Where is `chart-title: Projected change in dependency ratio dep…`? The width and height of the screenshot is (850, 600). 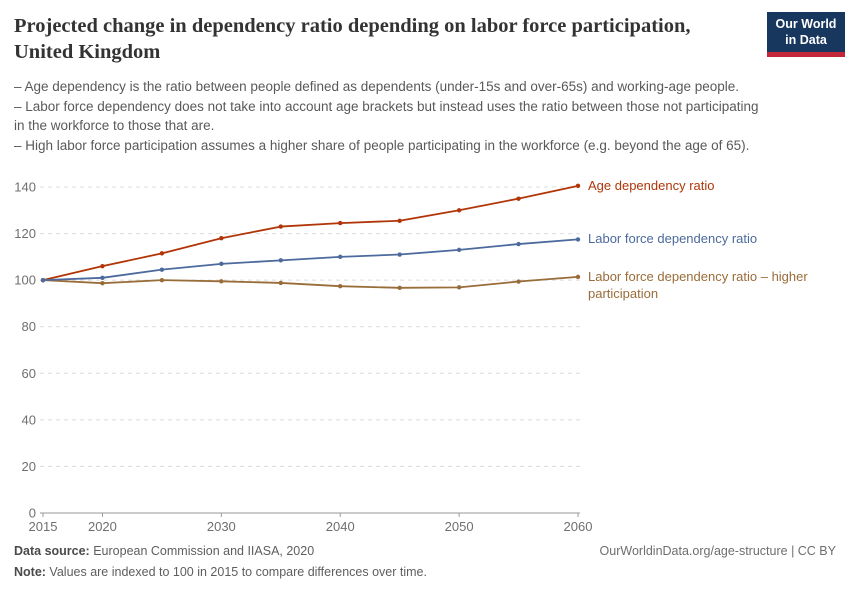
chart-title: Projected change in dependency ratio dep… is located at coordinates (352, 39).